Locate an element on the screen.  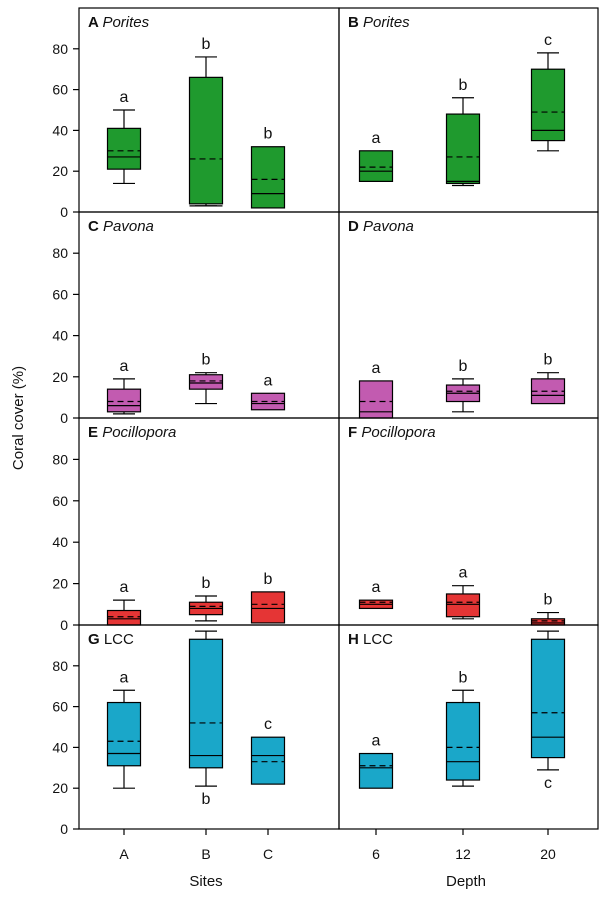
panel-title: G LCC is located at coordinates (111, 639).